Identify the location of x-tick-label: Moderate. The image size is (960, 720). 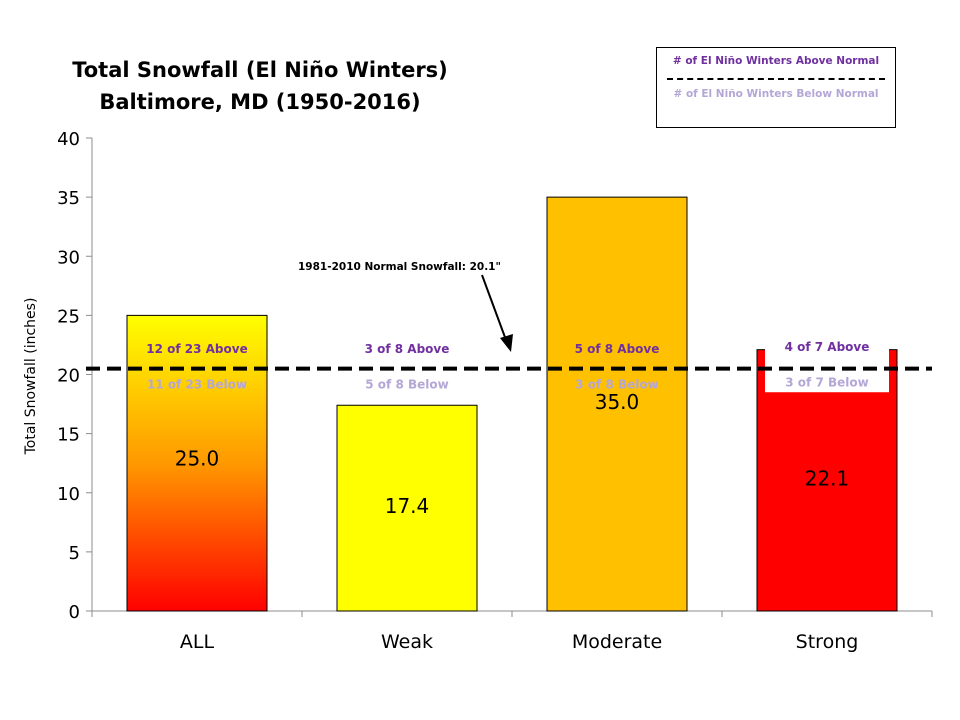
(617, 642).